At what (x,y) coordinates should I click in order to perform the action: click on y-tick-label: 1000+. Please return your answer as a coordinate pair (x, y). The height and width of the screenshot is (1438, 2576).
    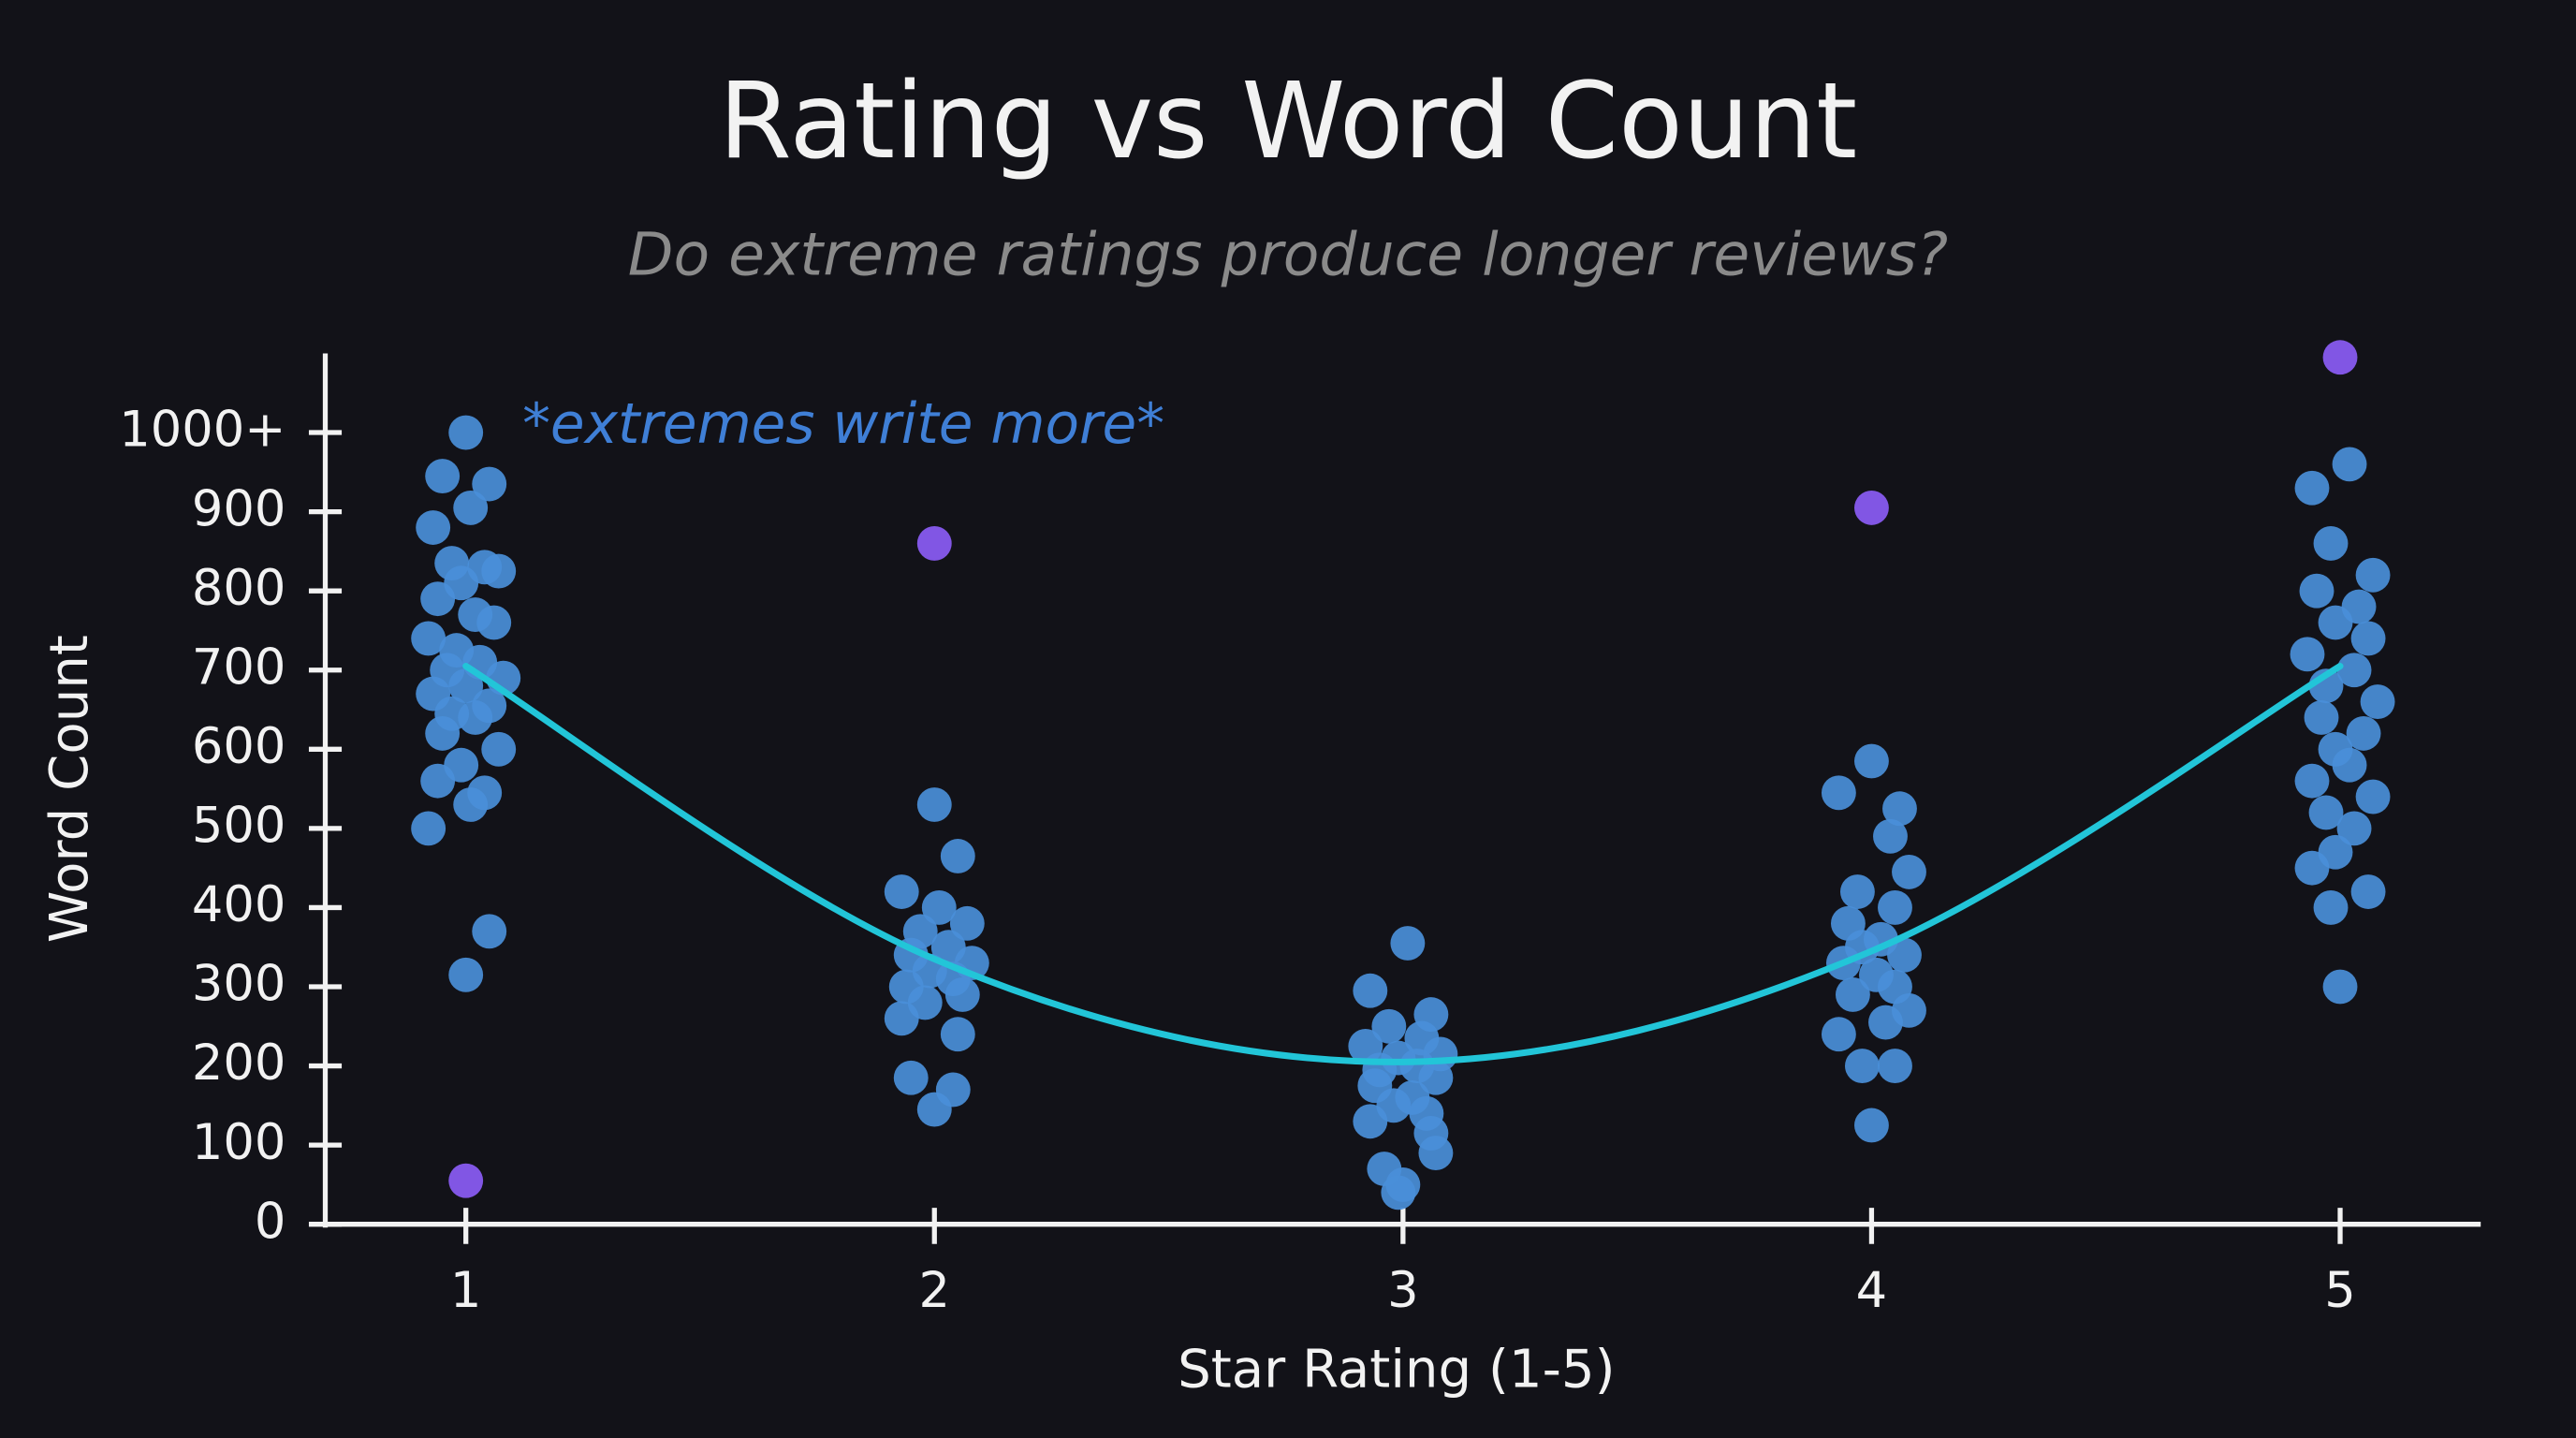
    Looking at the image, I should click on (202, 430).